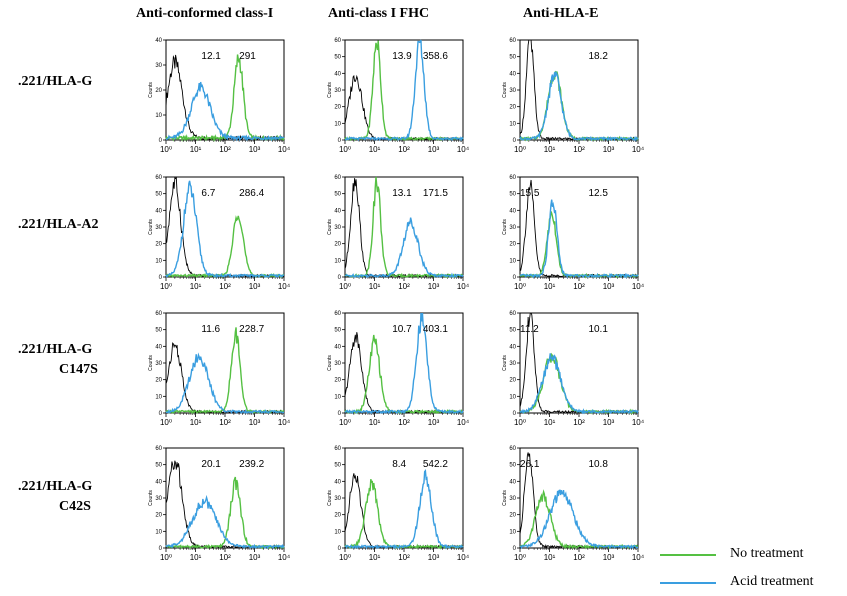  What do you see at coordinates (210, 329) in the screenshot?
I see `mfi-value-label: 11.6` at bounding box center [210, 329].